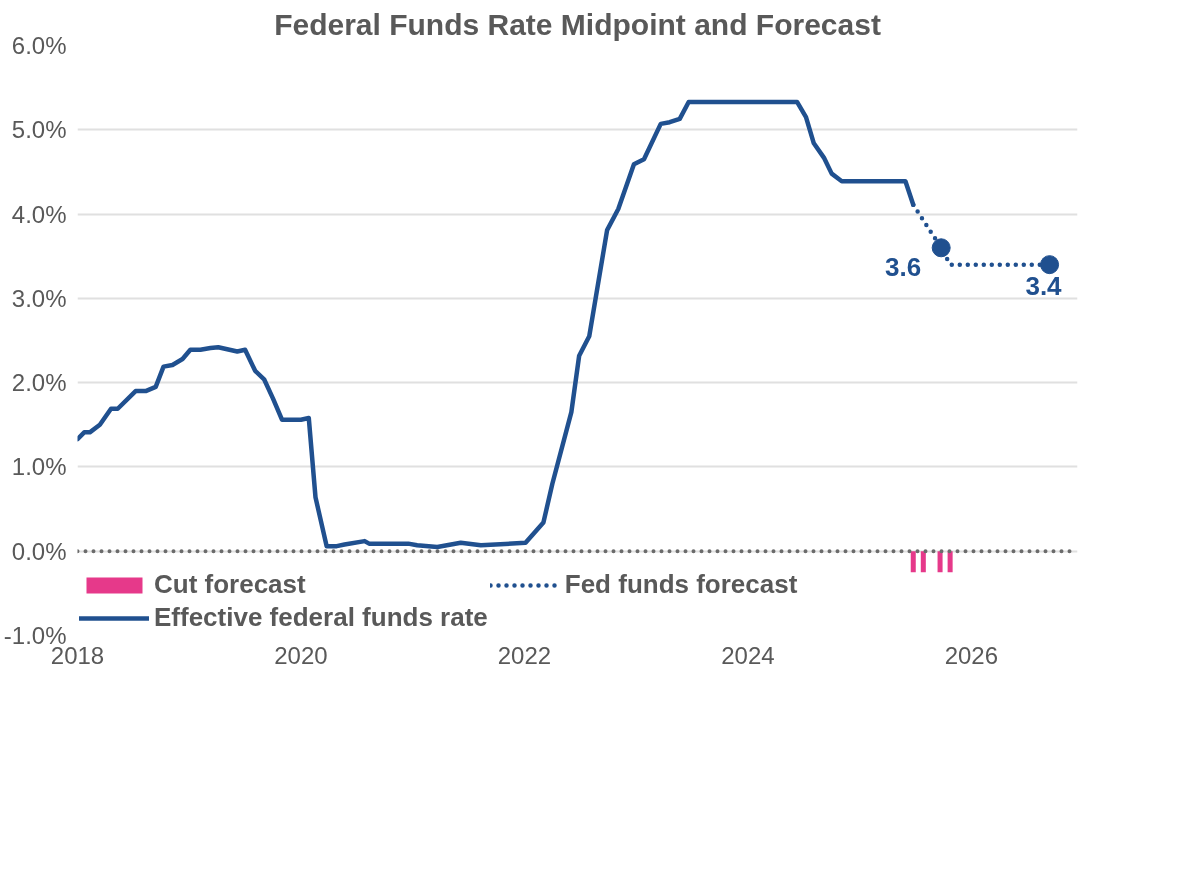  Describe the element at coordinates (1044, 285) in the screenshot. I see `annotation: 3.4` at that location.